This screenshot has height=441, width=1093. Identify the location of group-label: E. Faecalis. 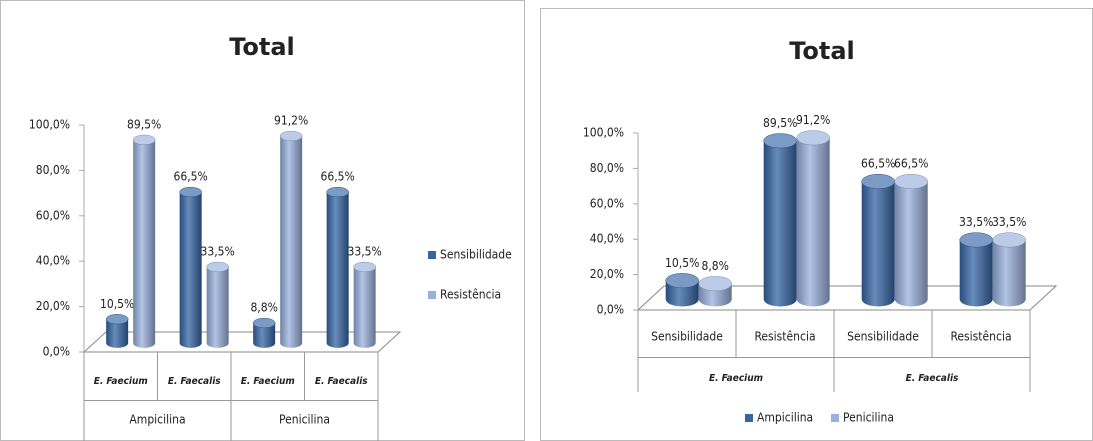
(932, 378).